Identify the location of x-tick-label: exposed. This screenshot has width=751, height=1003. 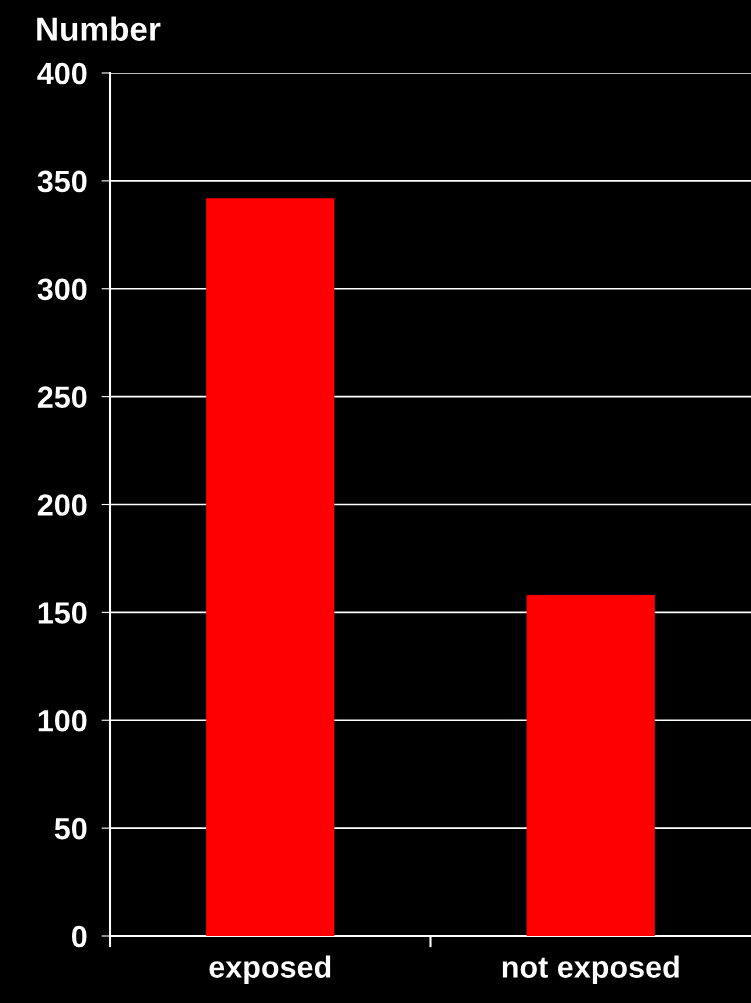
(270, 969).